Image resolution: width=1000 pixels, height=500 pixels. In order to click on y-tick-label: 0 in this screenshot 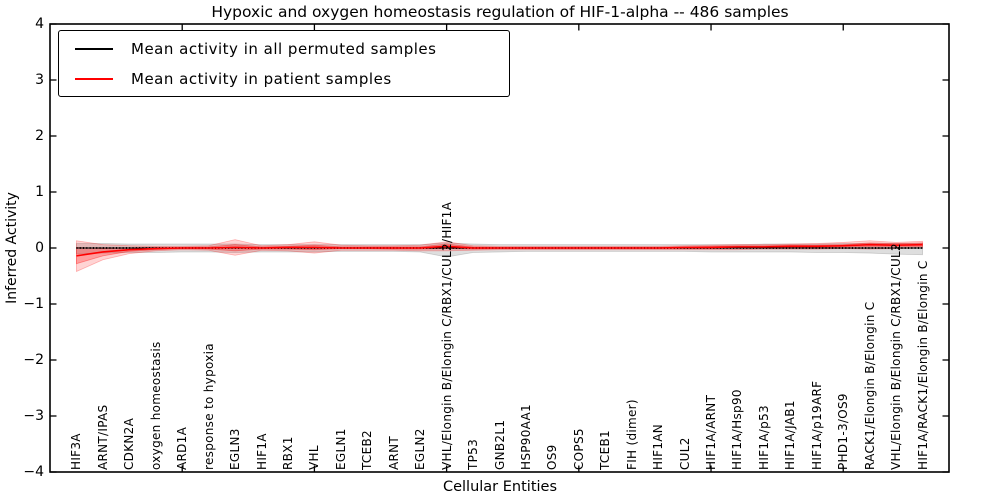, I will do `click(39, 248)`.